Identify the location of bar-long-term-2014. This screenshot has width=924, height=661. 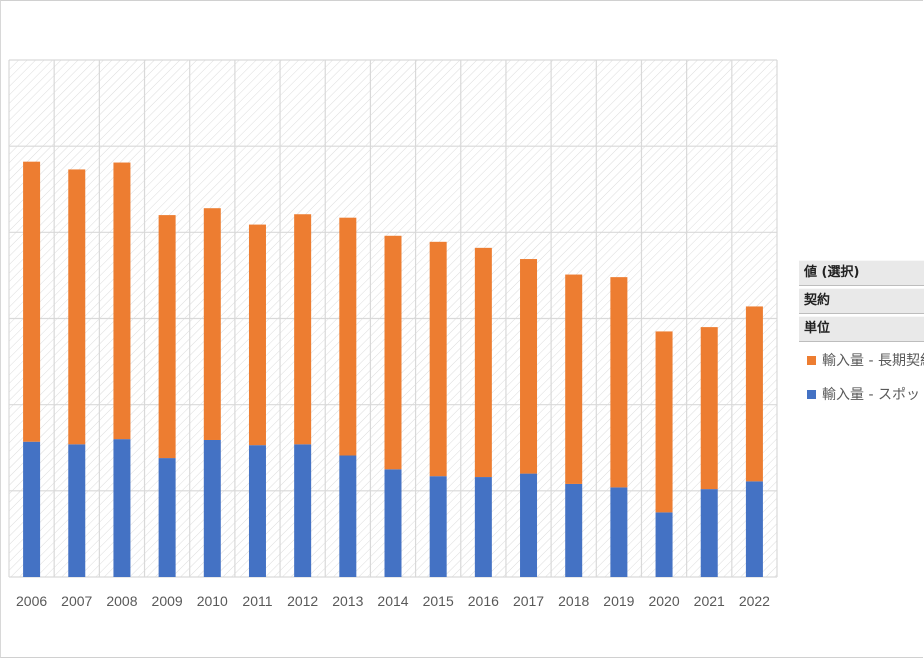
(393, 352).